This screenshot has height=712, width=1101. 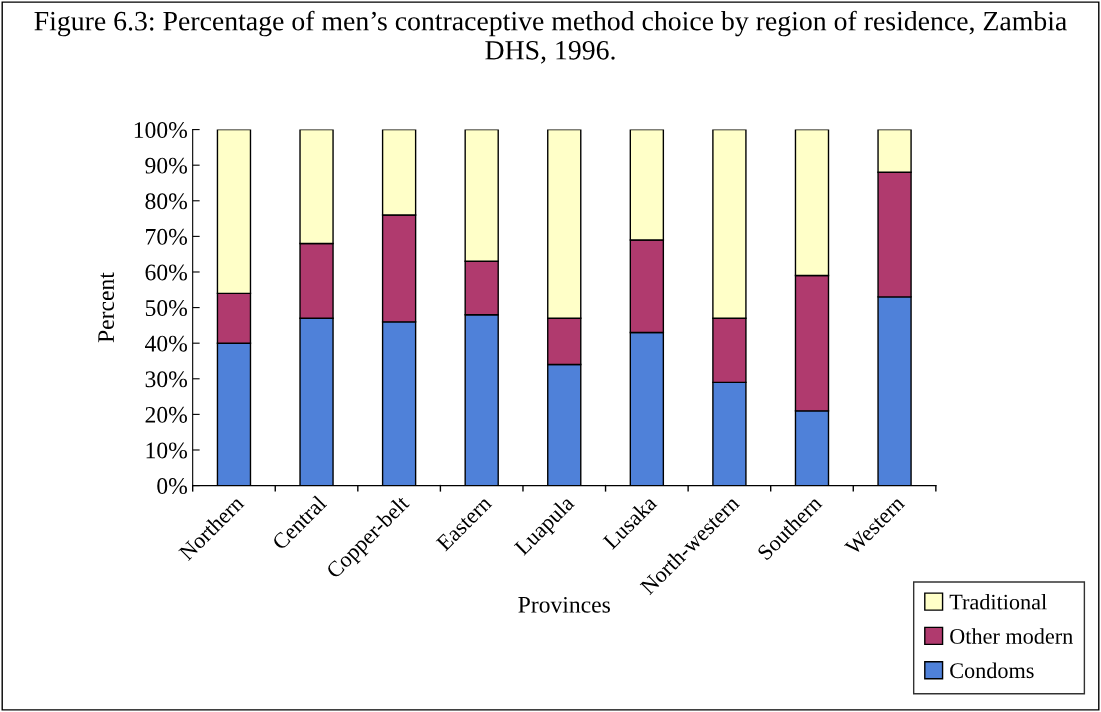 I want to click on y-tick-label: 30%, so click(x=166, y=379).